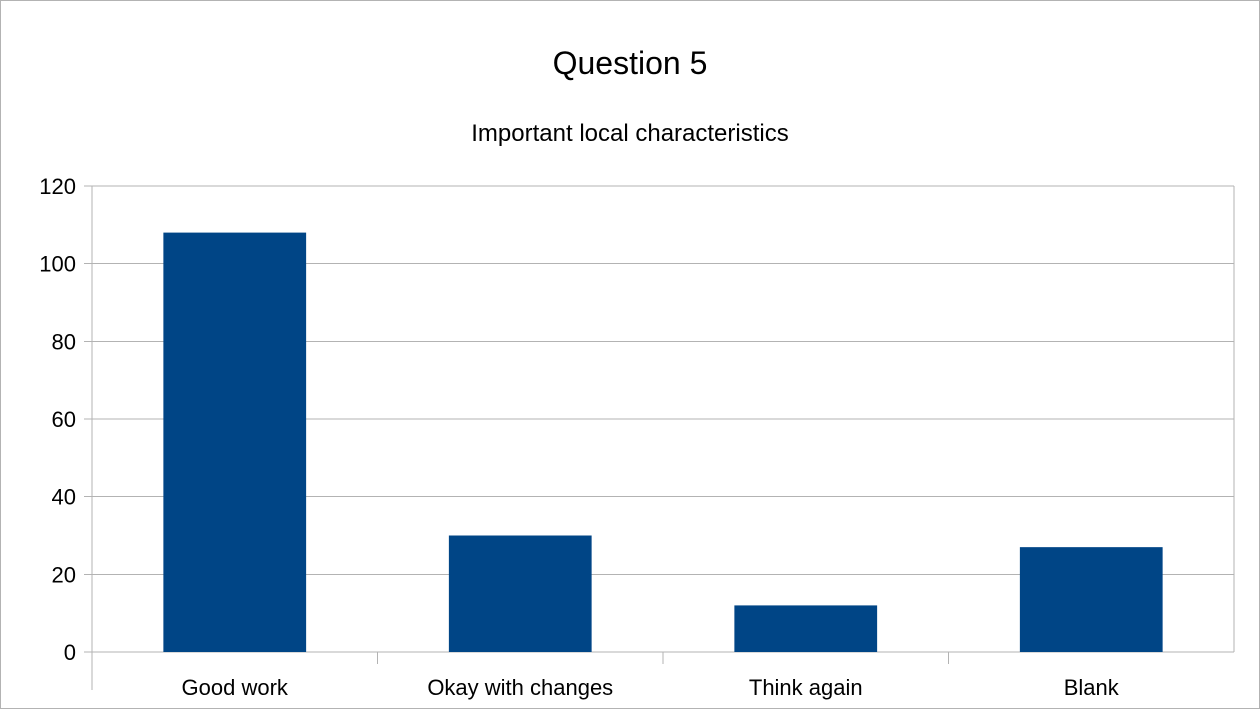 Image resolution: width=1260 pixels, height=709 pixels. What do you see at coordinates (520, 593) in the screenshot?
I see `bar-okay-with-changes` at bounding box center [520, 593].